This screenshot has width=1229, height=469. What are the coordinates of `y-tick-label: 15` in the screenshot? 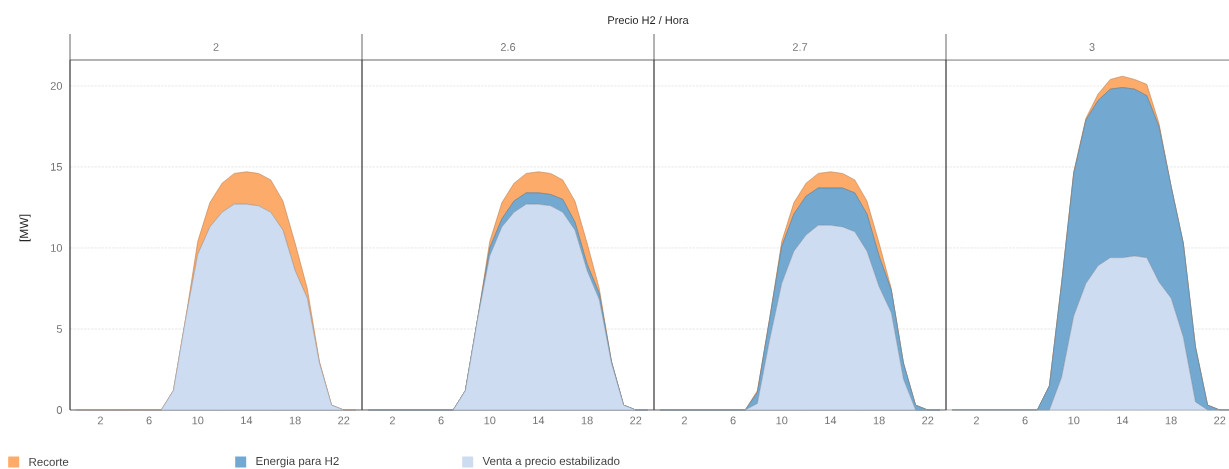 It's located at (56, 167).